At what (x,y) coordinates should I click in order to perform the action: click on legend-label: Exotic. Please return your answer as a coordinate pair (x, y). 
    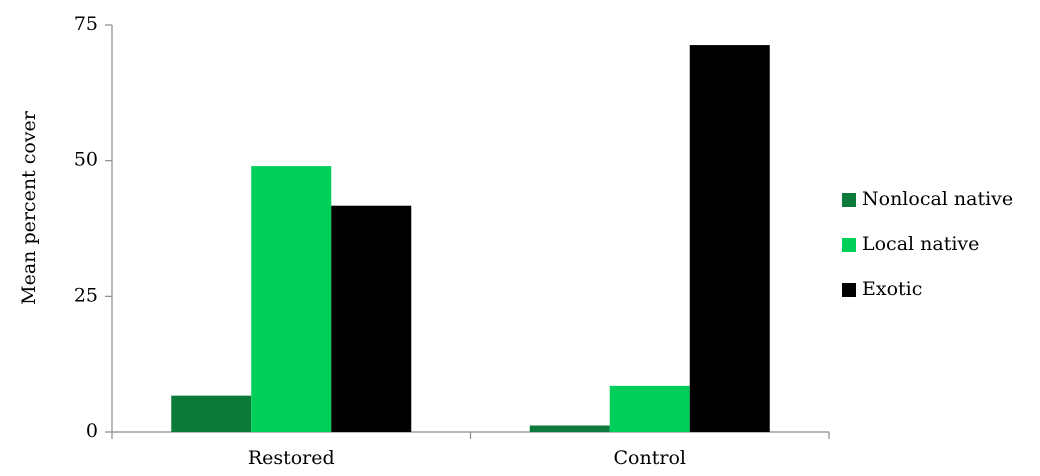
    Looking at the image, I should click on (892, 289).